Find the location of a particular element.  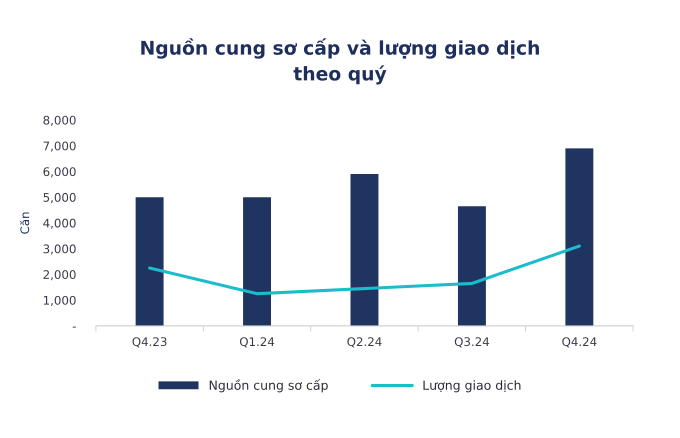

x-tick-label: Q2.24 is located at coordinates (364, 342).